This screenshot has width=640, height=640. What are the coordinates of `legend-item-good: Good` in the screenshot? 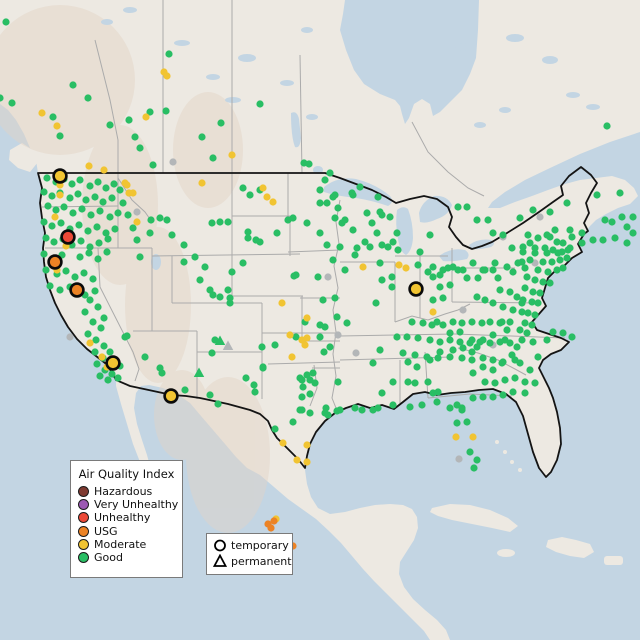 It's located at (126, 557).